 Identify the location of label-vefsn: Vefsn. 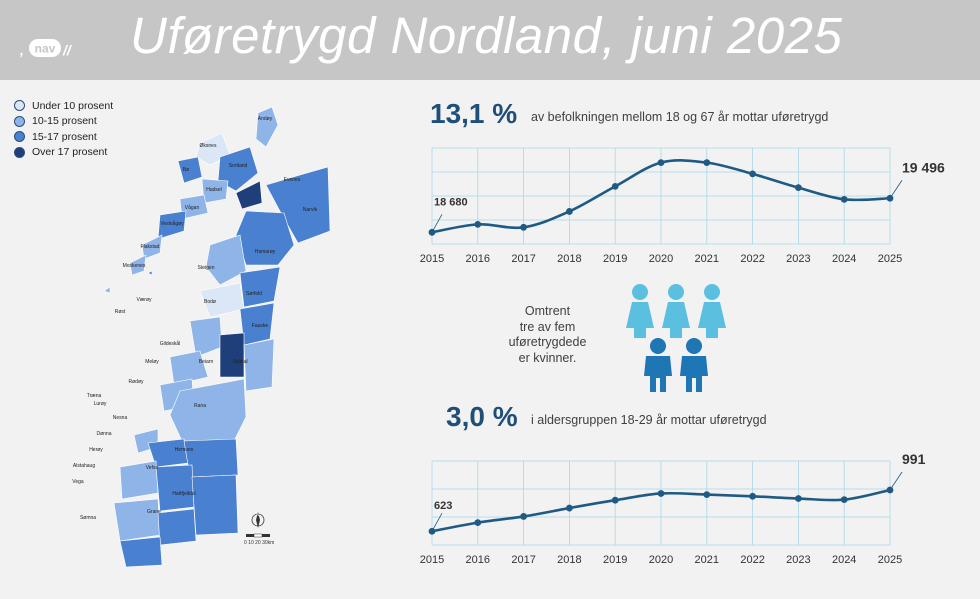
(152, 468).